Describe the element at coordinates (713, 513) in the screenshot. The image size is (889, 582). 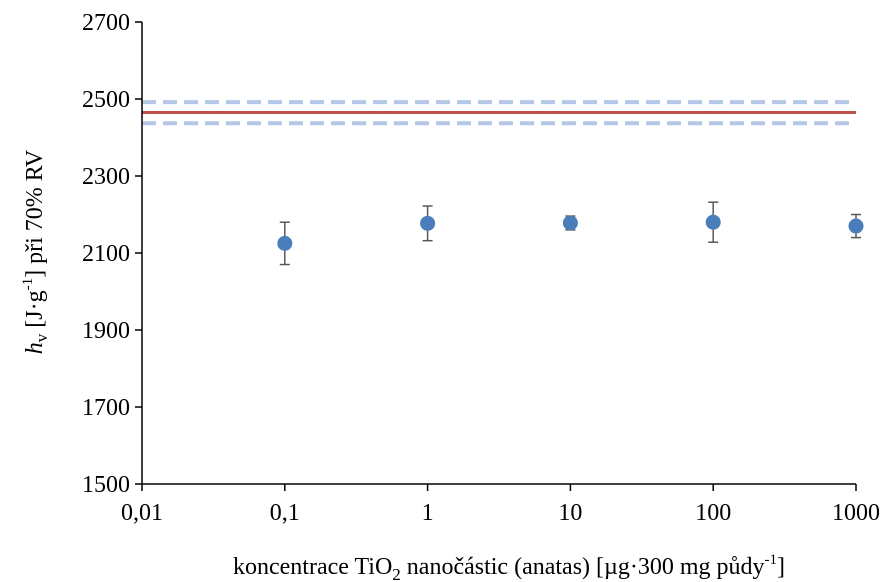
I see `x-tick-label: 100` at that location.